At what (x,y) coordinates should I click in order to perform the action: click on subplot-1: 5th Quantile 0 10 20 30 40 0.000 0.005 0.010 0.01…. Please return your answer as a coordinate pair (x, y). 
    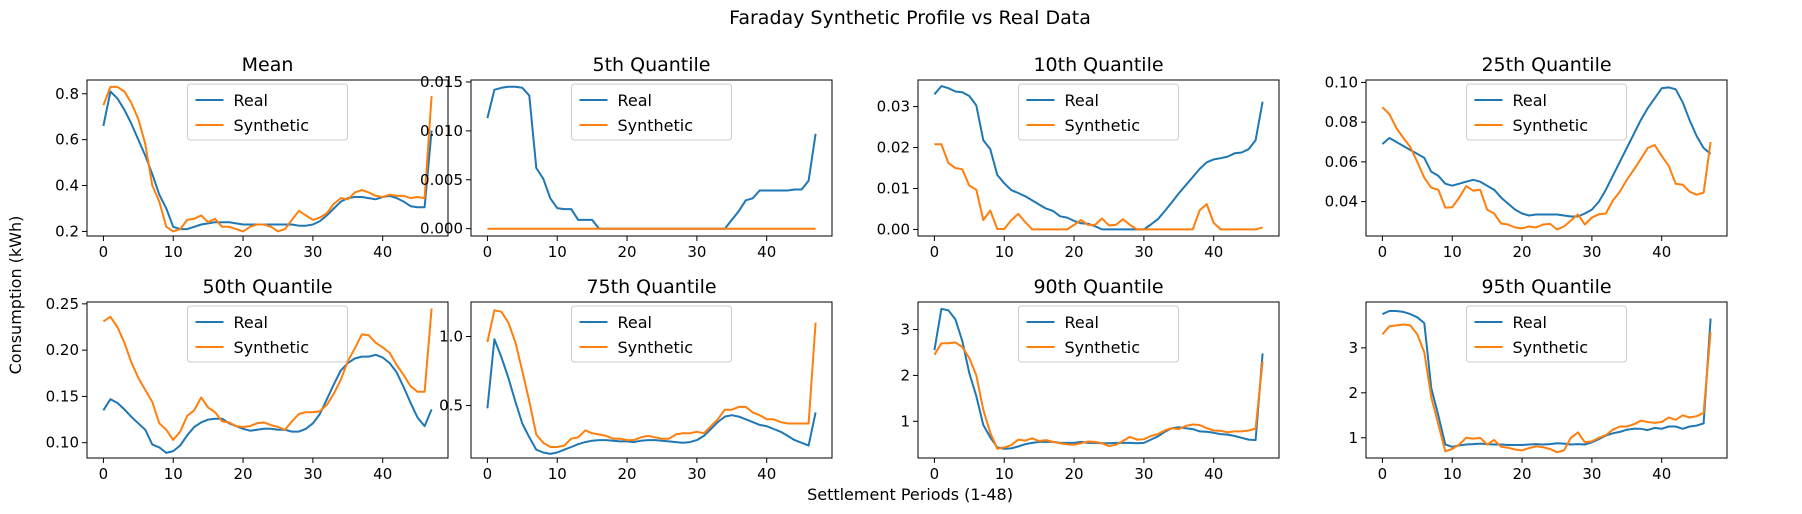
    Looking at the image, I should click on (626, 157).